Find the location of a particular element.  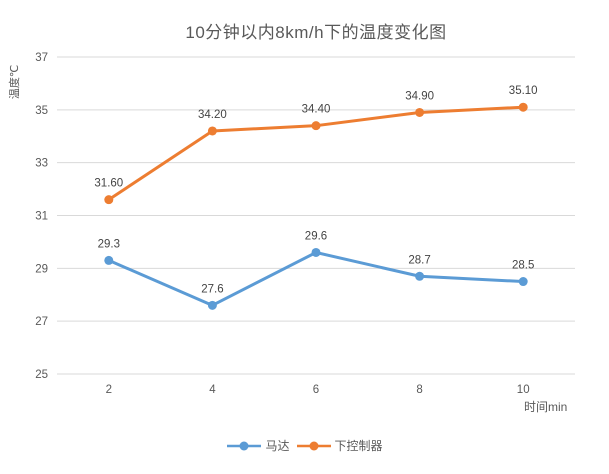

y-tick-label: 37 is located at coordinates (41, 58).